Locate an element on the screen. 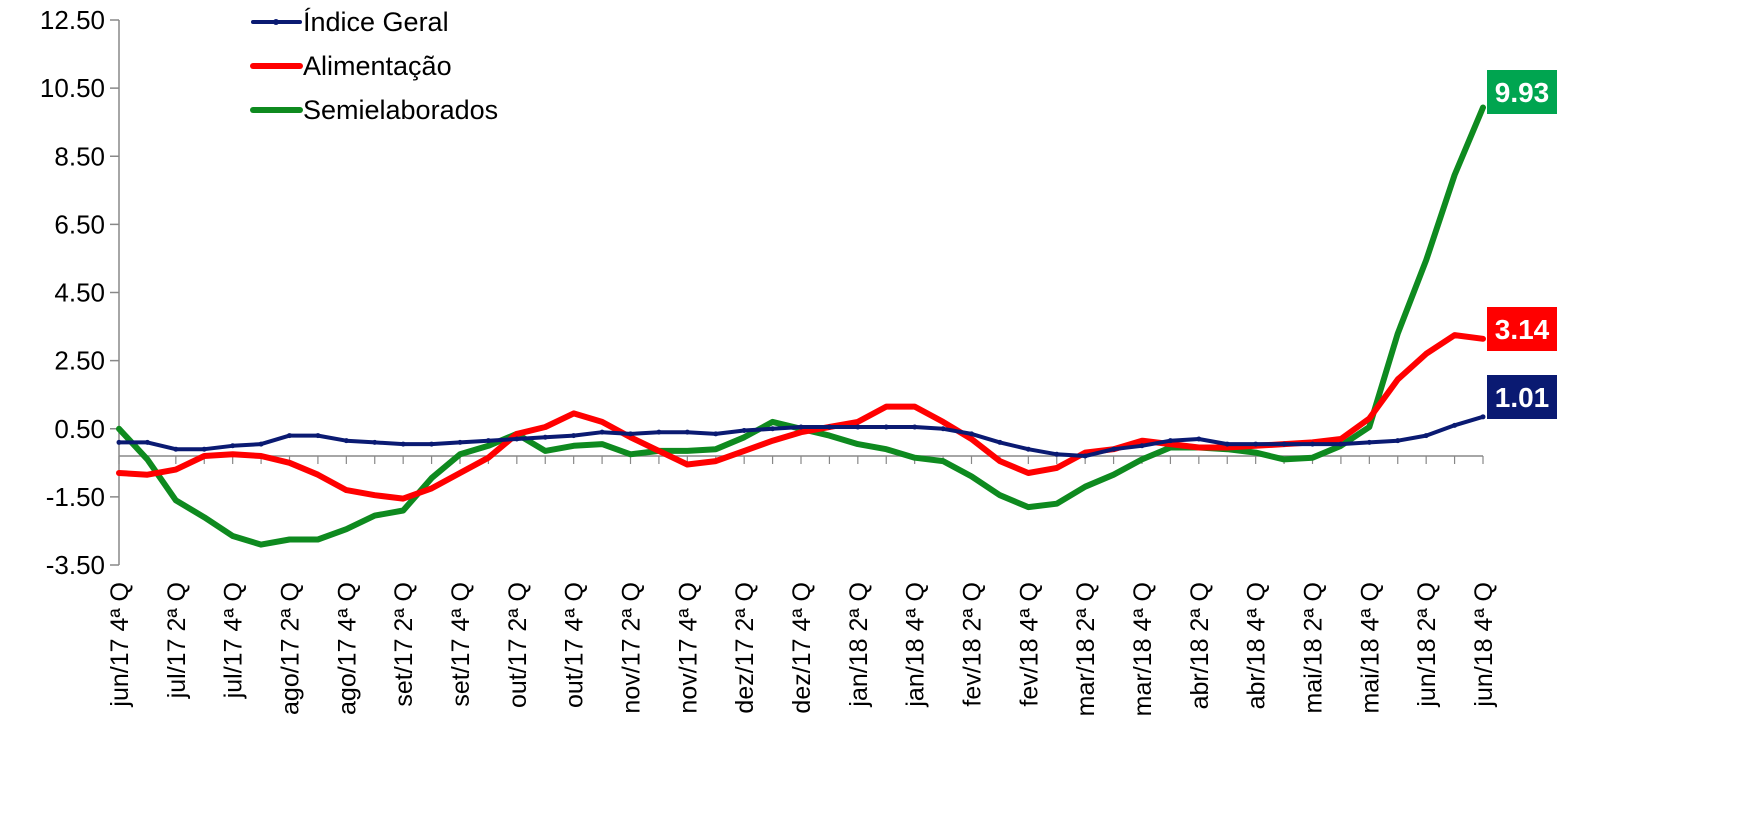 The height and width of the screenshot is (820, 1752). y-tick-label: 12.50 is located at coordinates (72, 20).